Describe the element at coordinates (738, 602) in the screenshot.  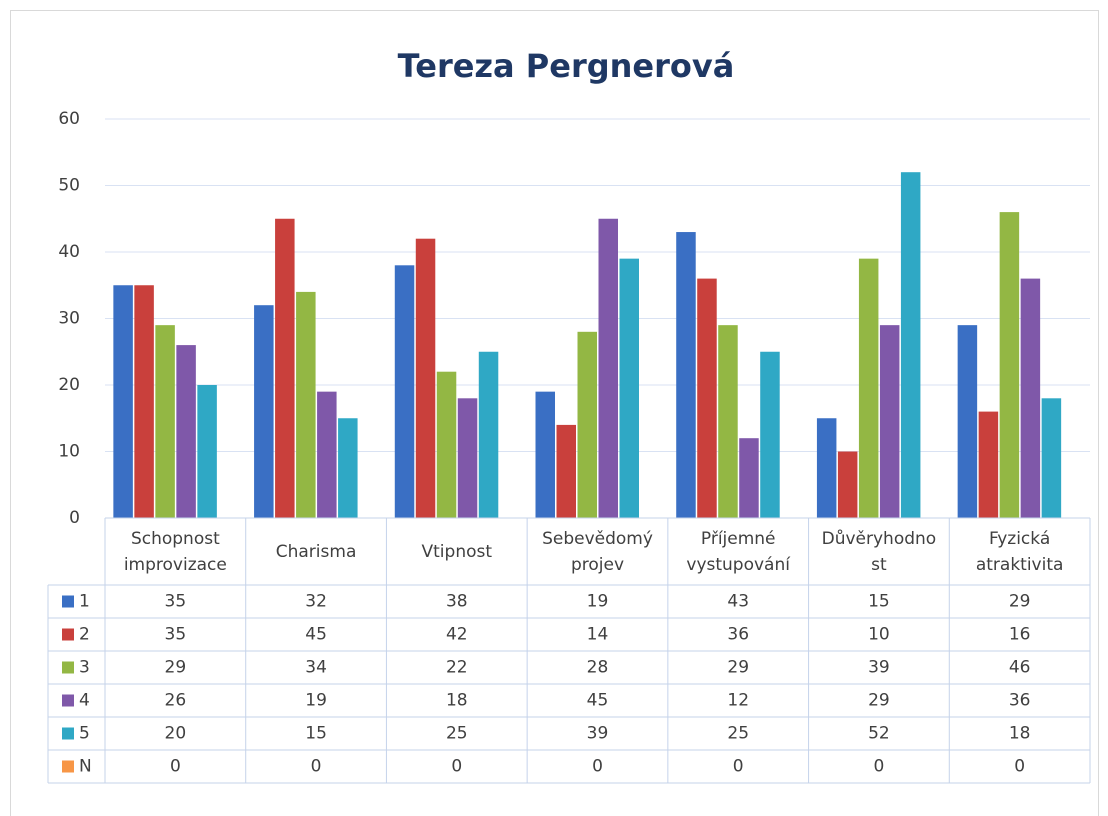
I see `table-value: 43` at that location.